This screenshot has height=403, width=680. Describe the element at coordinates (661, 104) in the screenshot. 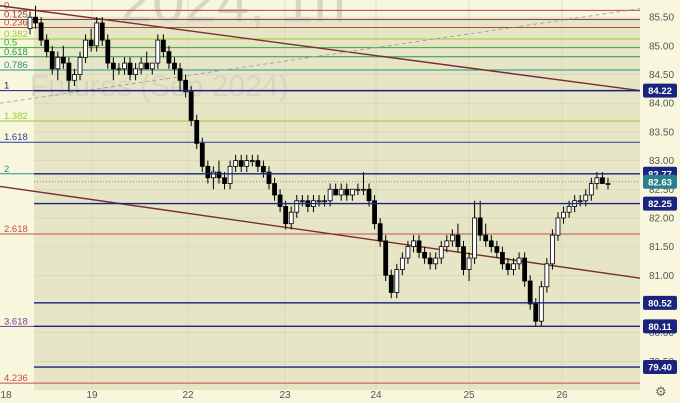

I see `y-tick-label: 84.00` at that location.